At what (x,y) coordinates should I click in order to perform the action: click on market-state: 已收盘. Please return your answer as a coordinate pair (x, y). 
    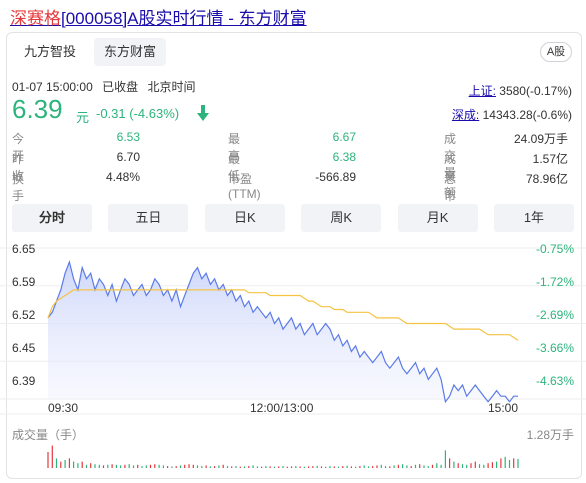
    Looking at the image, I should click on (120, 87).